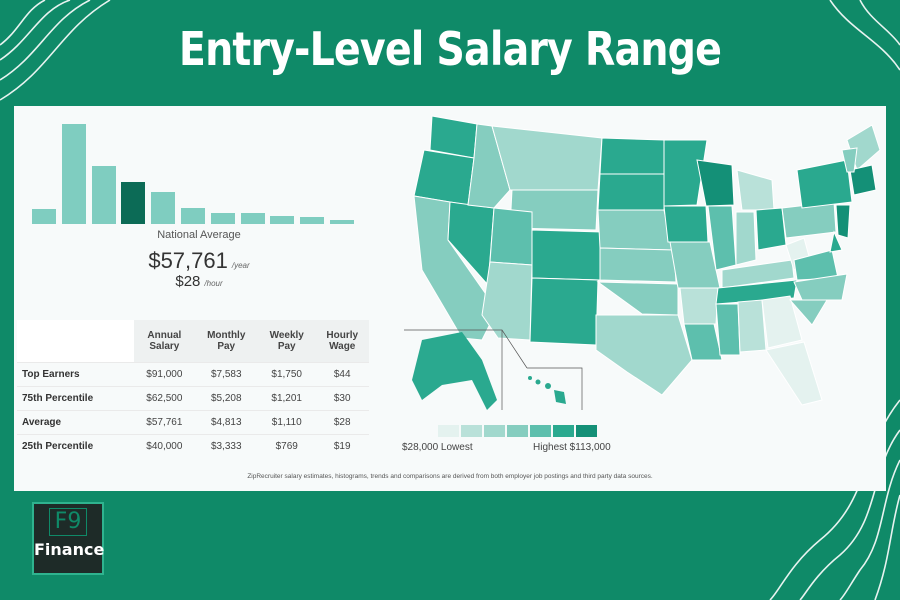 The image size is (900, 600). I want to click on state-ar, so click(699, 306).